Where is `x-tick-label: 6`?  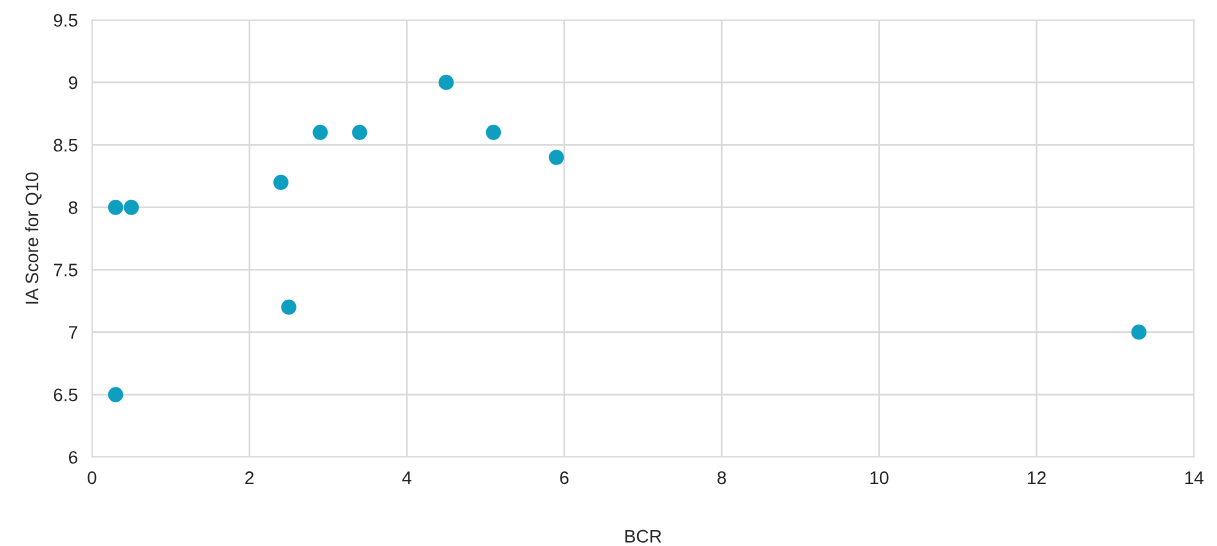 x-tick-label: 6 is located at coordinates (564, 478).